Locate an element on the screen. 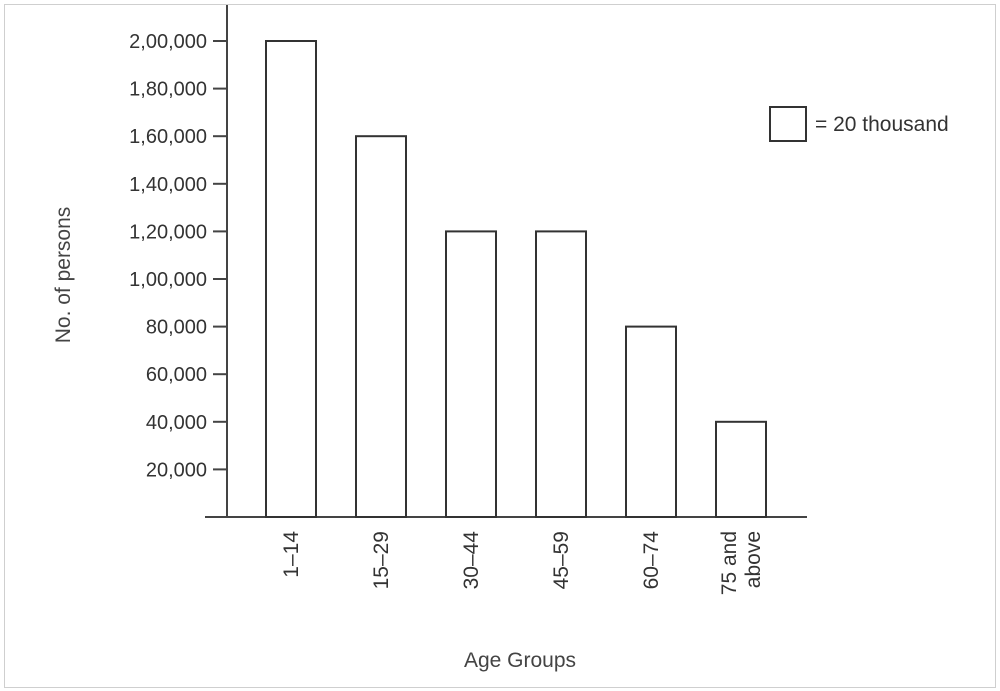 The image size is (1000, 691). x-tick-label: 60–74 is located at coordinates (651, 560).